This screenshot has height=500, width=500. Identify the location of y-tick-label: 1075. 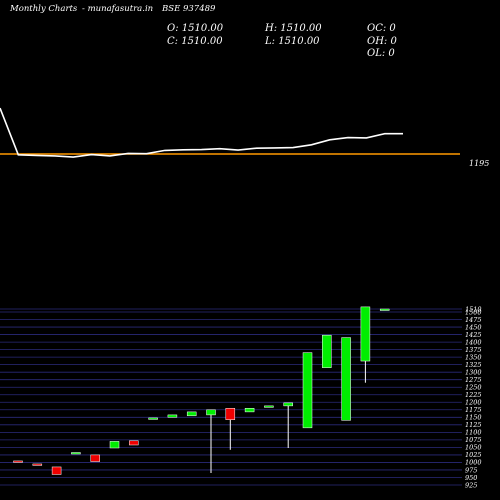
(473, 440).